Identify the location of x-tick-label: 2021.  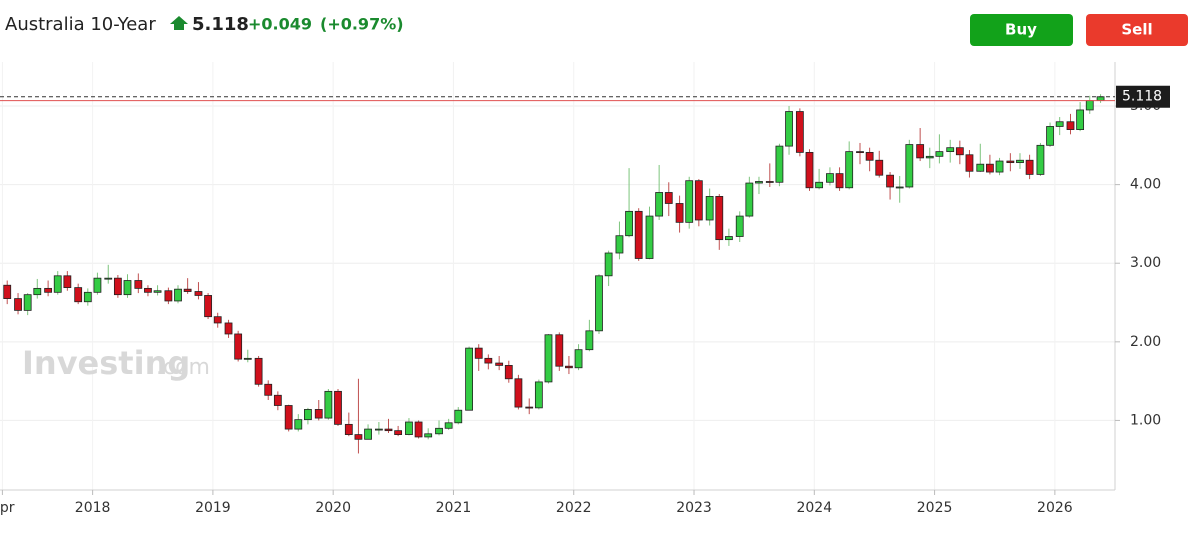
(454, 508).